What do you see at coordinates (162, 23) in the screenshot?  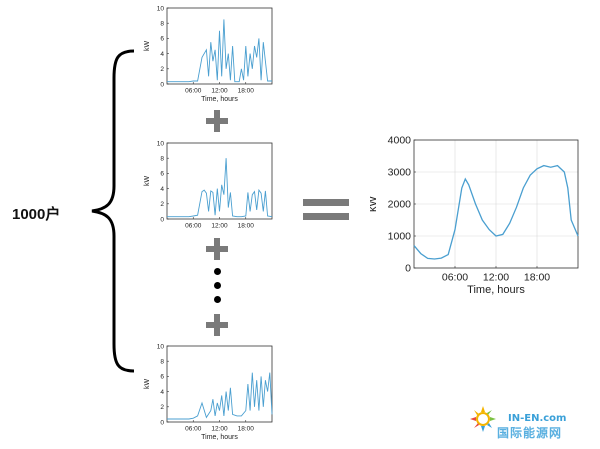 I see `household-chart-1-ytick-label: 8` at bounding box center [162, 23].